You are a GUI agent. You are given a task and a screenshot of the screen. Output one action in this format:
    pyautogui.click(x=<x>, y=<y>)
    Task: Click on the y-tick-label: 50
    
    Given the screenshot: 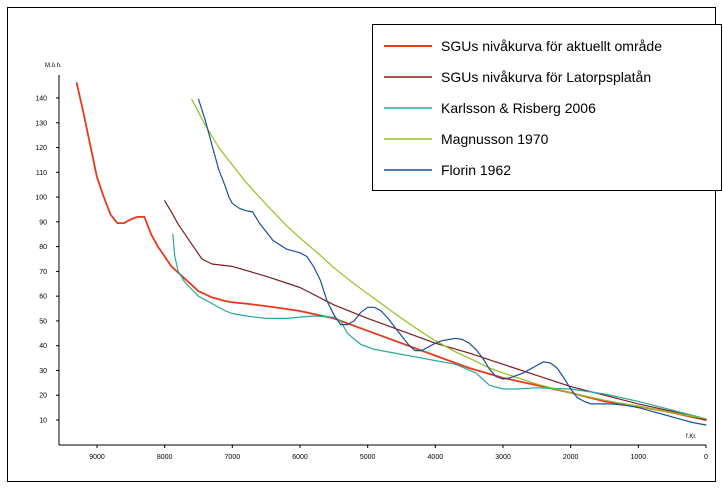 What is the action you would take?
    pyautogui.click(x=43, y=321)
    